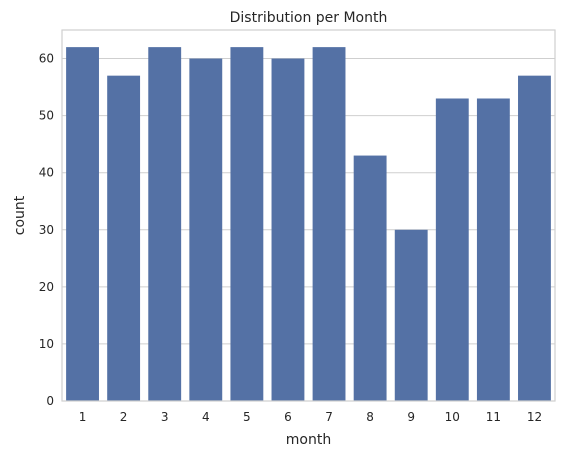  What do you see at coordinates (534, 417) in the screenshot?
I see `x-tick-label: 12` at bounding box center [534, 417].